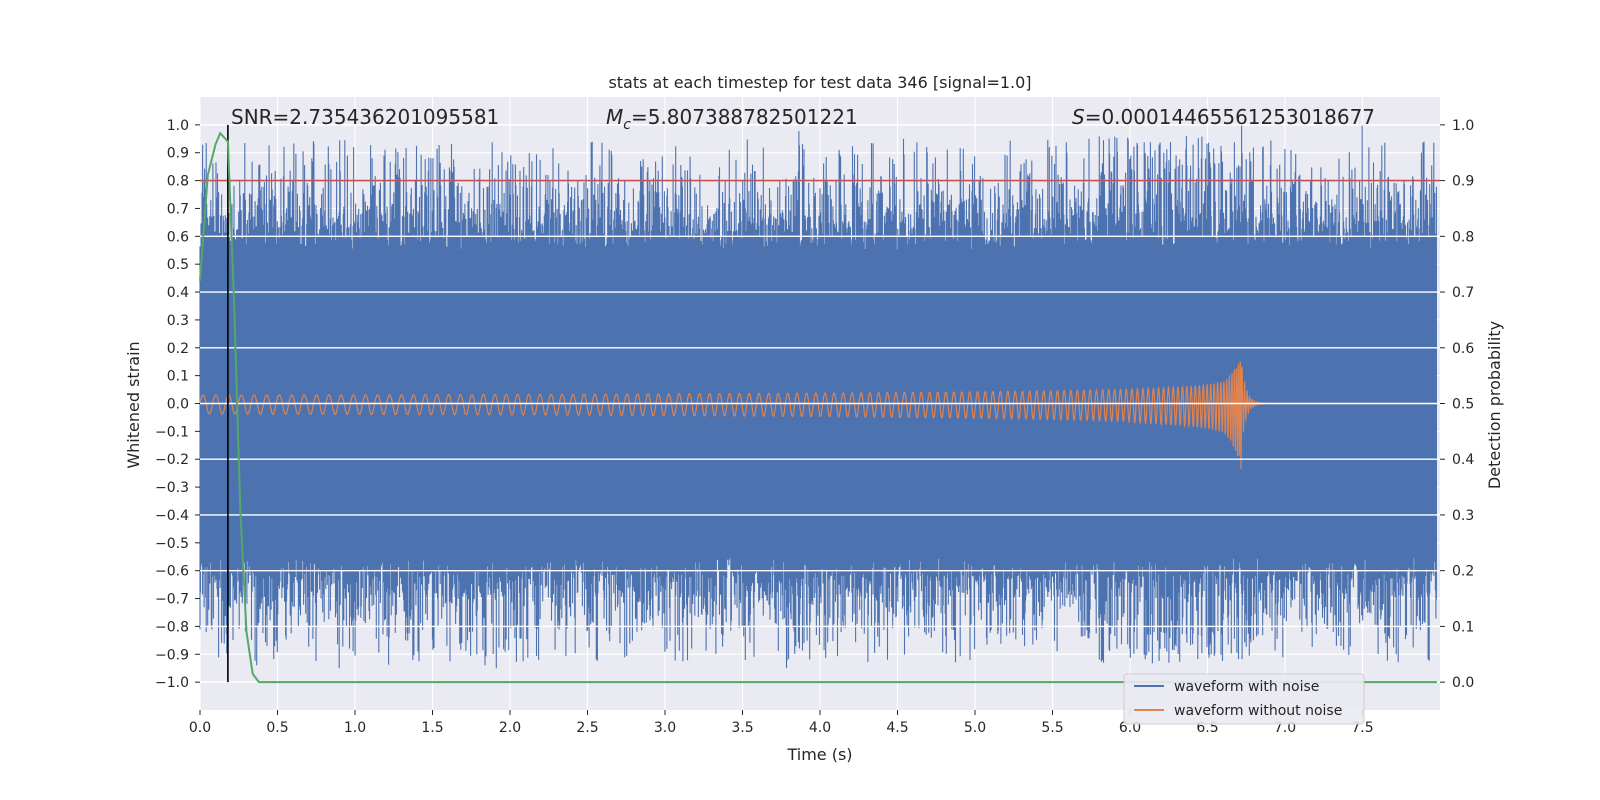 This screenshot has height=800, width=1600. What do you see at coordinates (1463, 182) in the screenshot?
I see `right-y-tick-label-1: 0.9` at bounding box center [1463, 182].